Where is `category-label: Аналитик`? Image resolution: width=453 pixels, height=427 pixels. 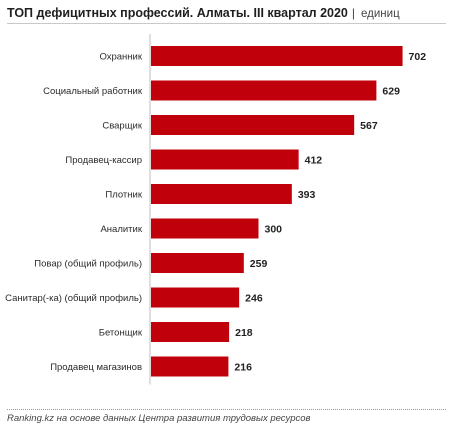
category-label: Аналитик is located at coordinates (121, 229).